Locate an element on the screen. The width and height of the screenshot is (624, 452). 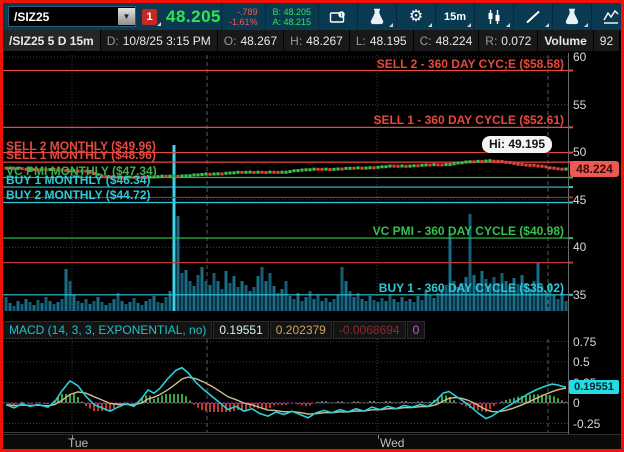
chart-title: /SIZ25 5 D 15m is located at coordinates (52, 40).